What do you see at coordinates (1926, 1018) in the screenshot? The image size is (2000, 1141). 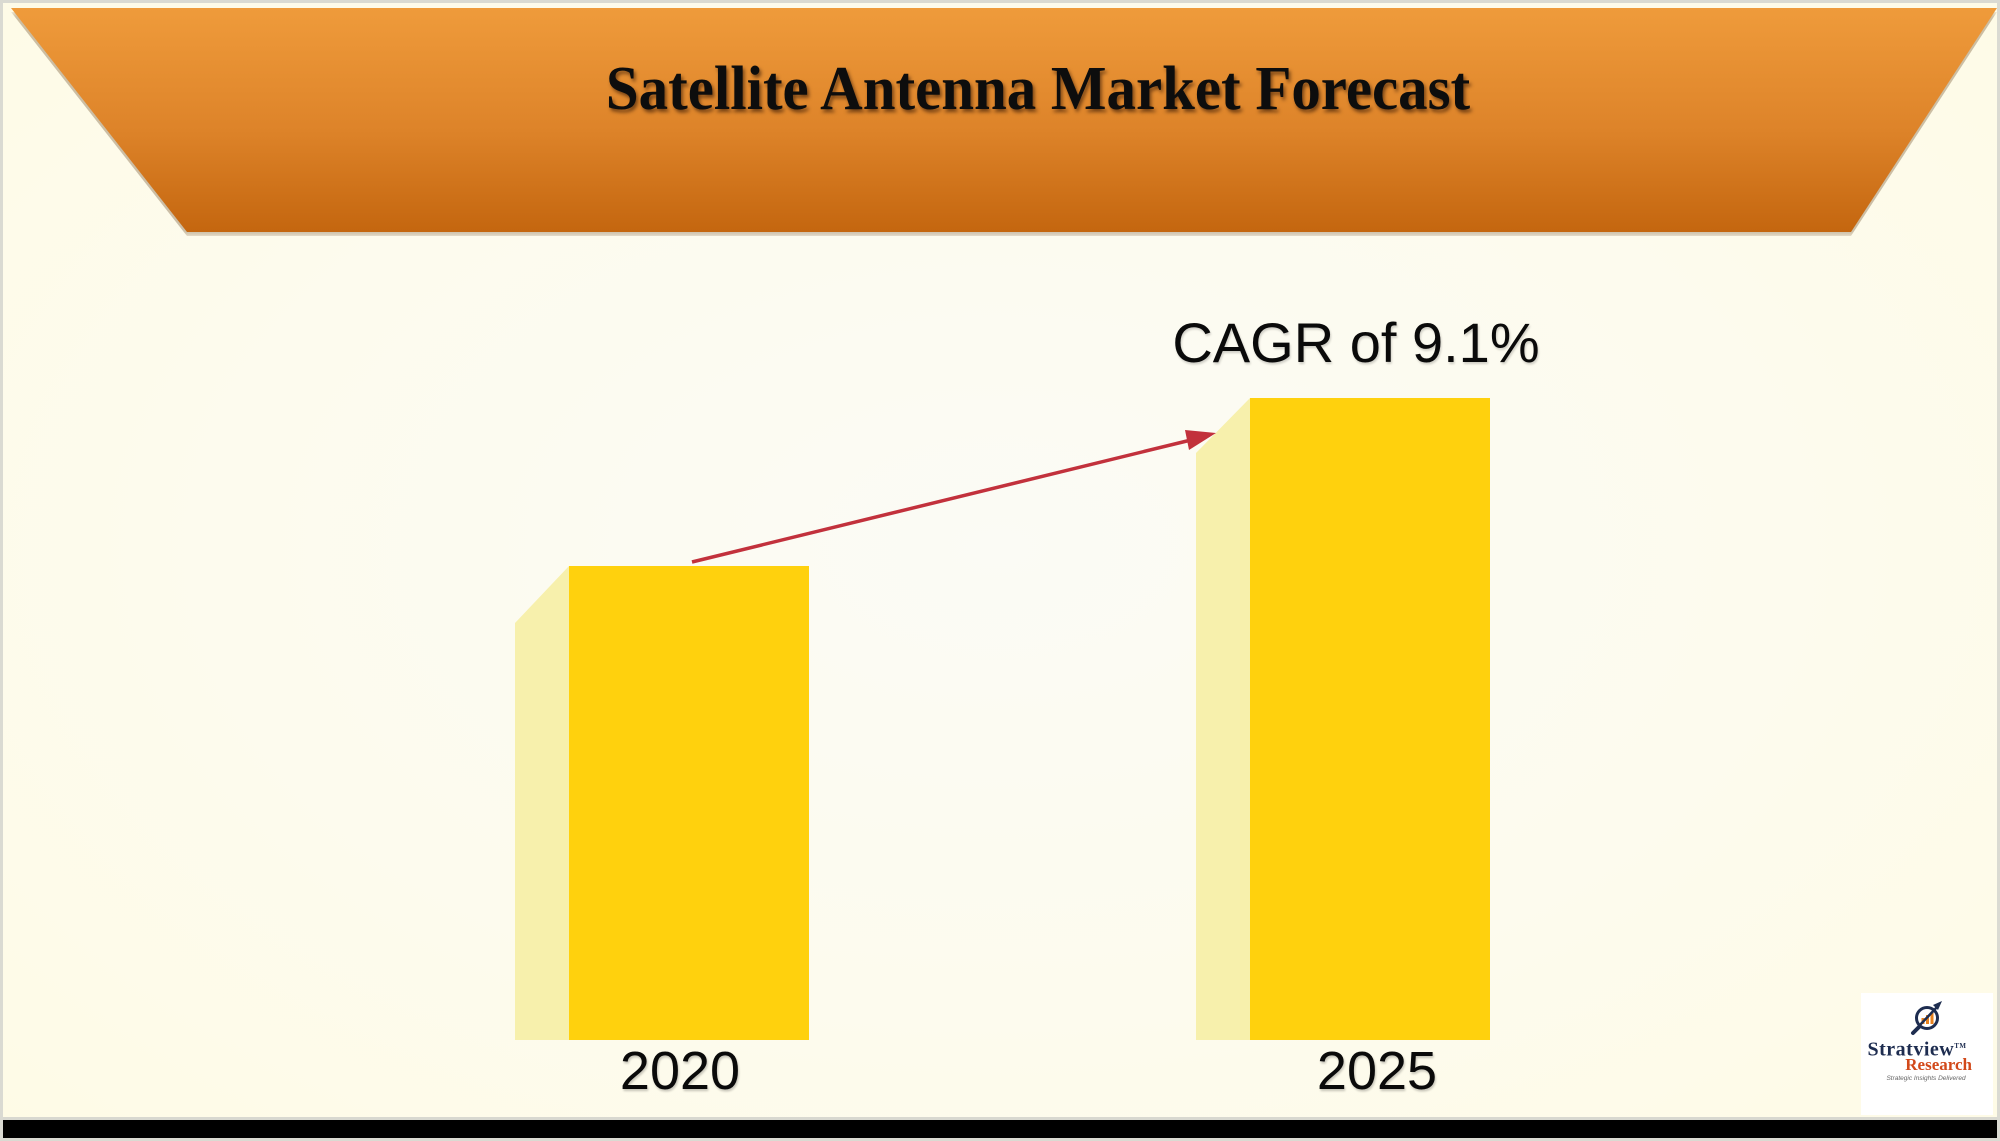 I see `magnifier-growth-icon` at bounding box center [1926, 1018].